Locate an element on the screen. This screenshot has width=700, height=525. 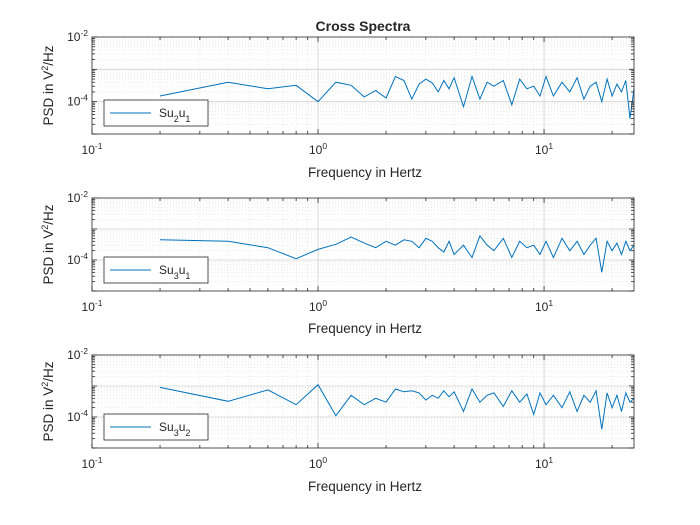
legend: Su3u1 is located at coordinates (156, 270).